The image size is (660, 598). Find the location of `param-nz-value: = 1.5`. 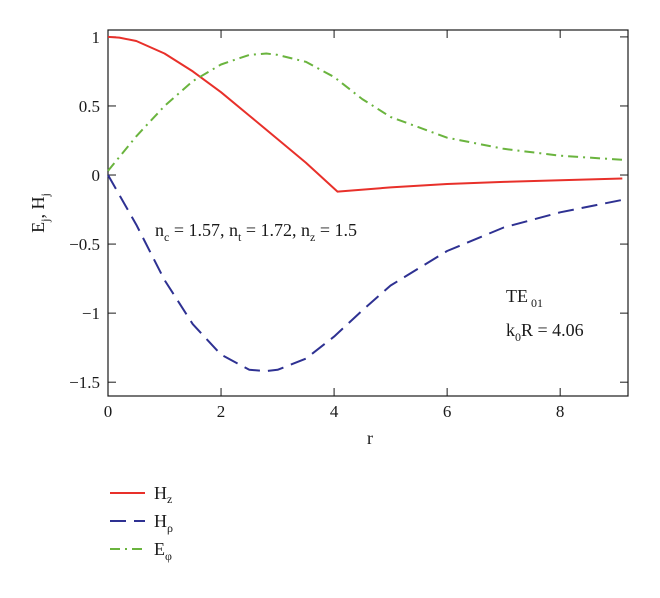

param-nz-value: = 1.5 is located at coordinates (336, 230).